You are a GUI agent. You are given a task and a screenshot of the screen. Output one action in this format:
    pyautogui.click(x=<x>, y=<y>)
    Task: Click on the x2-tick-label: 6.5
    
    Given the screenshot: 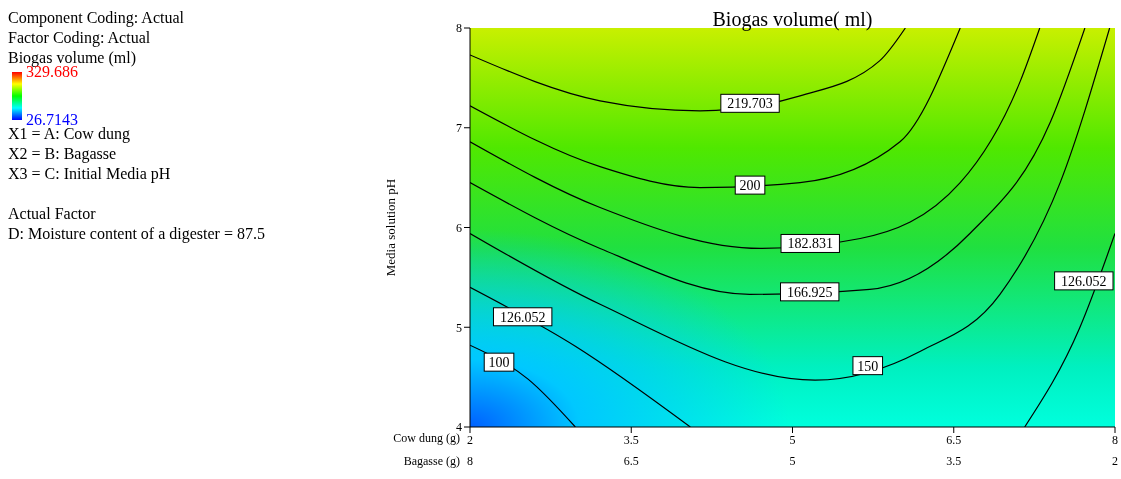 What is the action you would take?
    pyautogui.click(x=631, y=461)
    